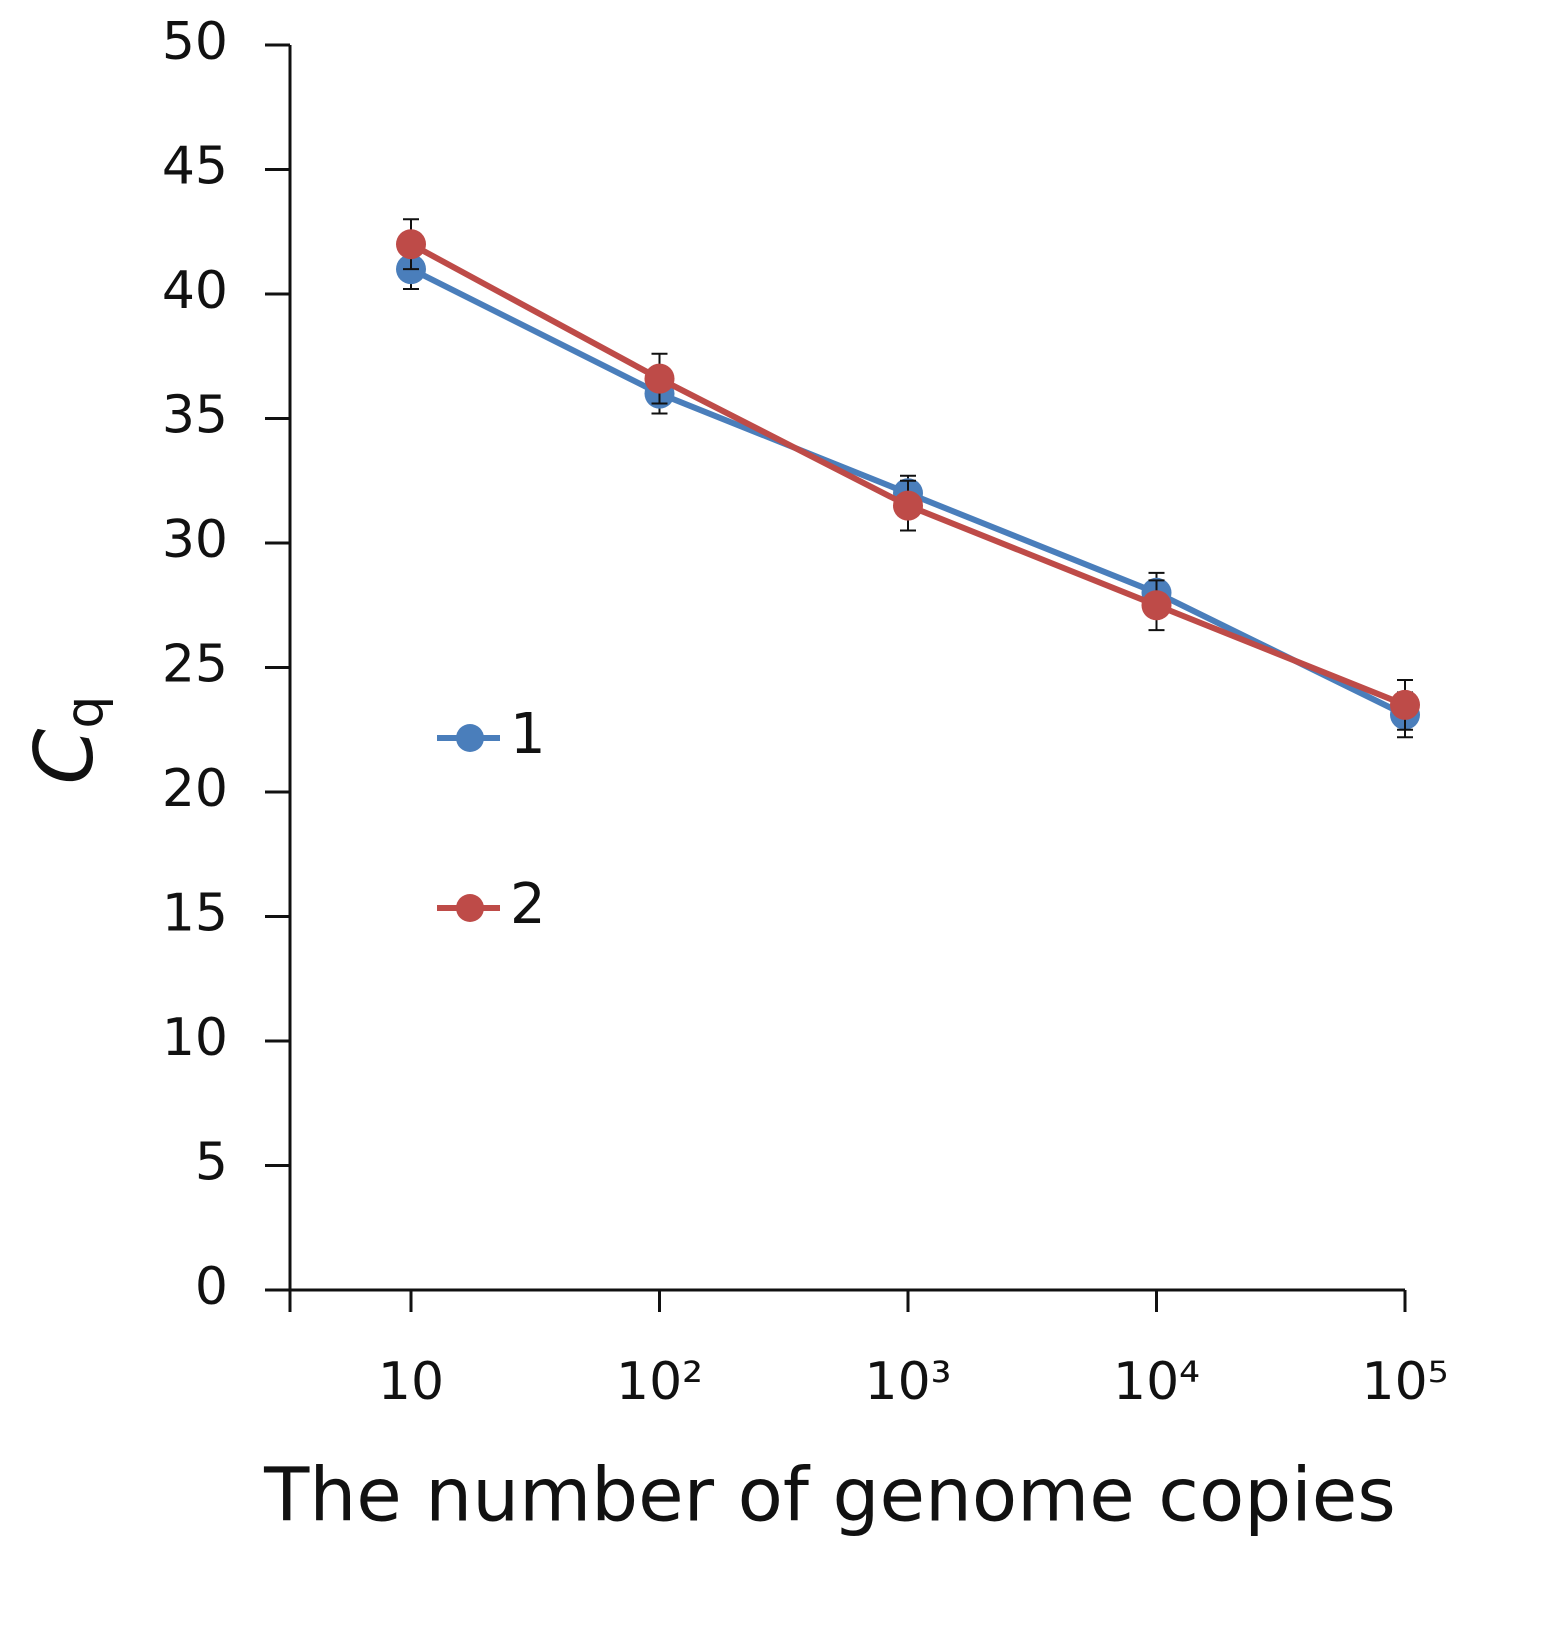 Image resolution: width=1546 pixels, height=1649 pixels. I want to click on x-tick-label: 10³, so click(907, 1382).